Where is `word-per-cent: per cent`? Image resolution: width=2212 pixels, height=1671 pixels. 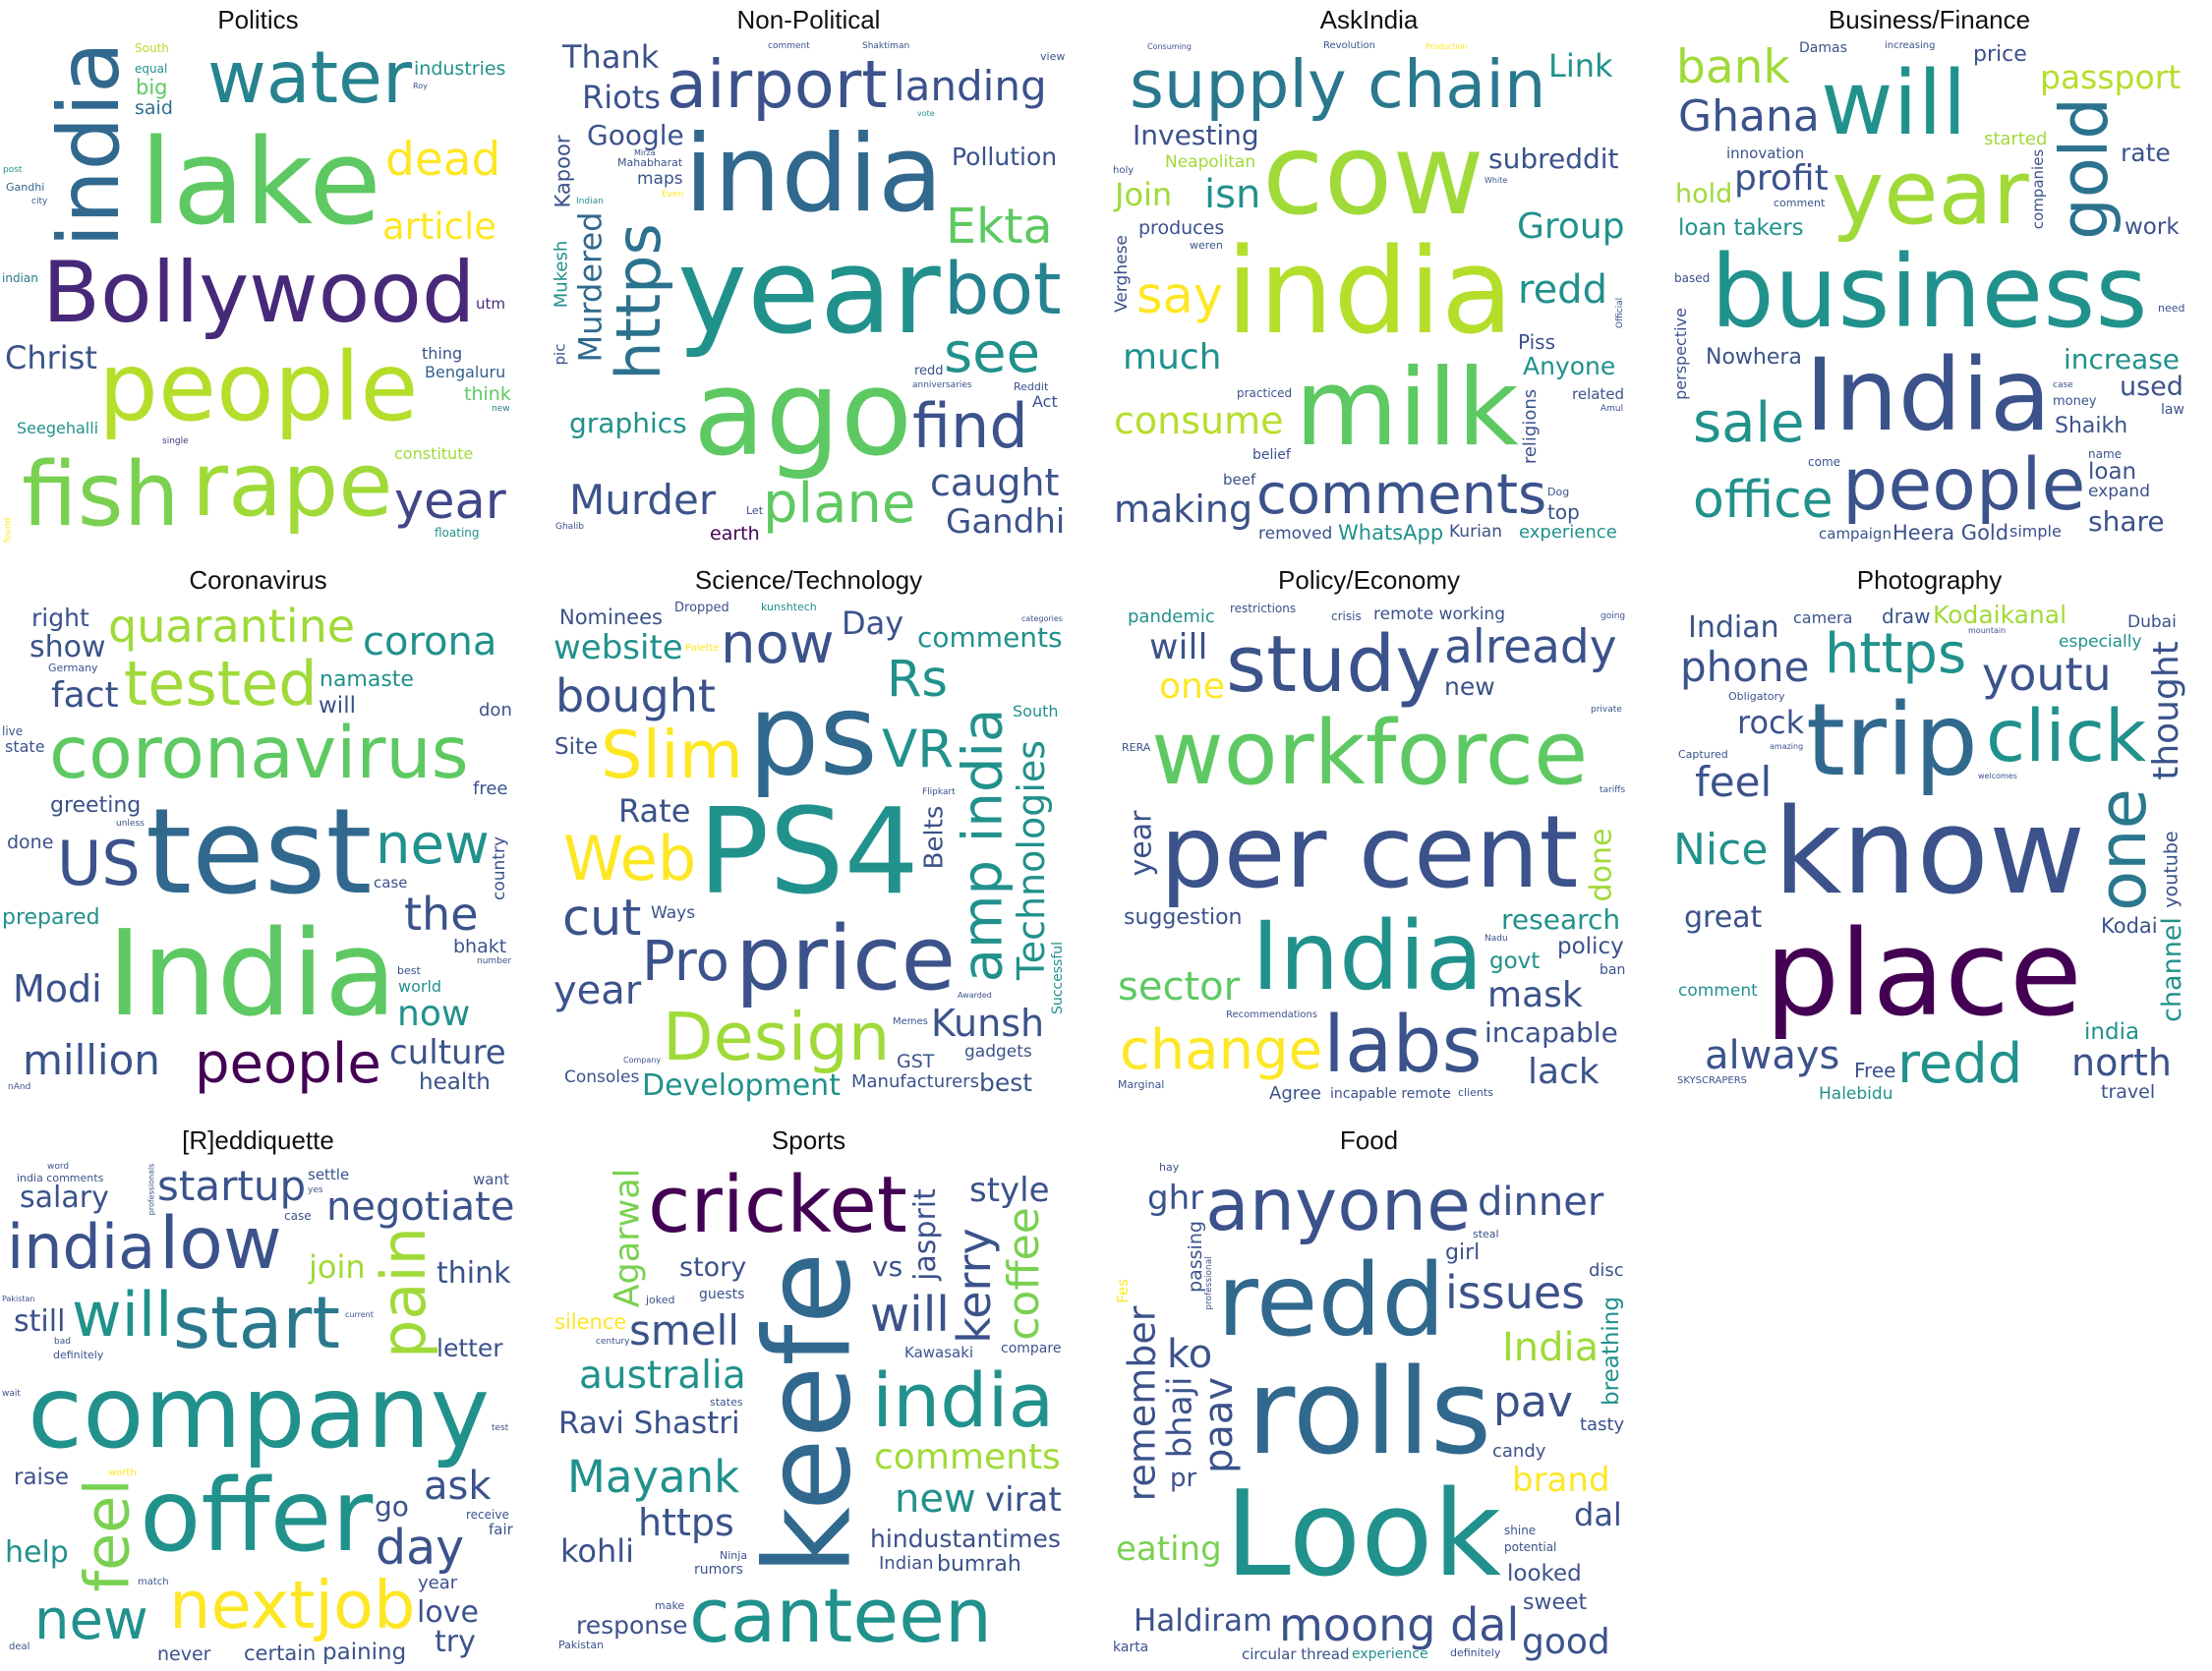
word-per-cent: per cent is located at coordinates (1370, 852).